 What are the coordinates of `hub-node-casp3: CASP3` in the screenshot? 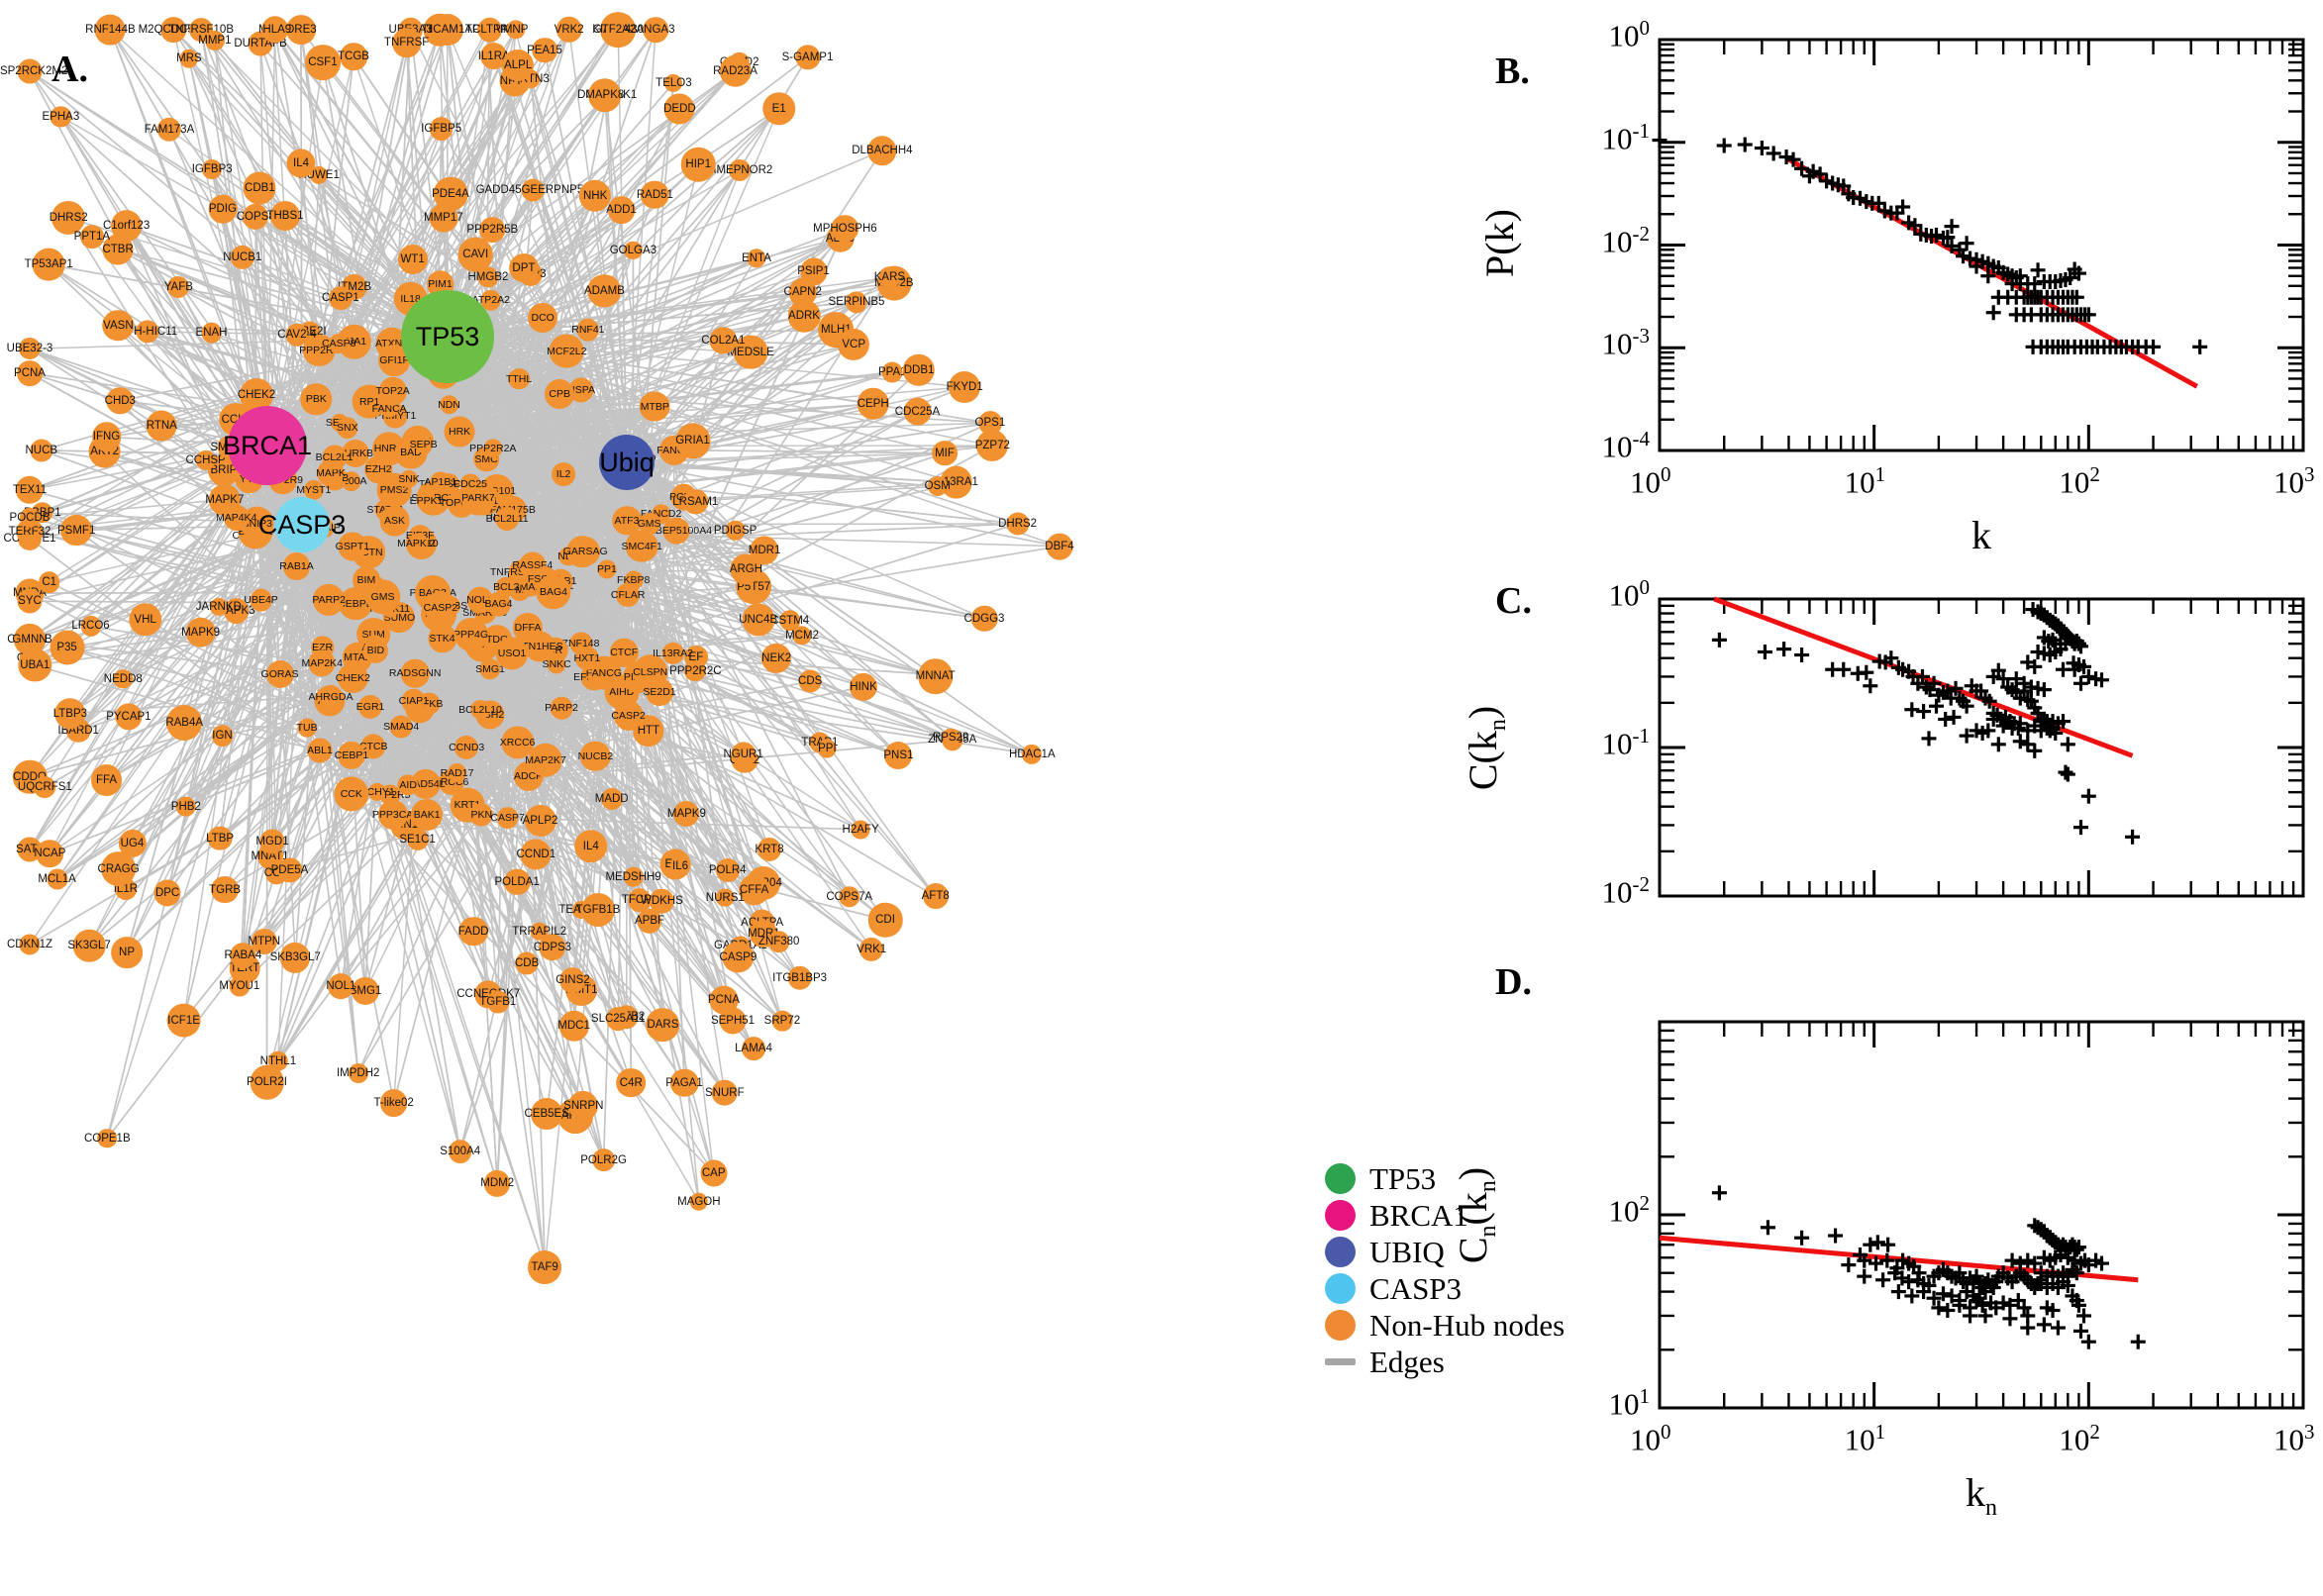 It's located at (302, 524).